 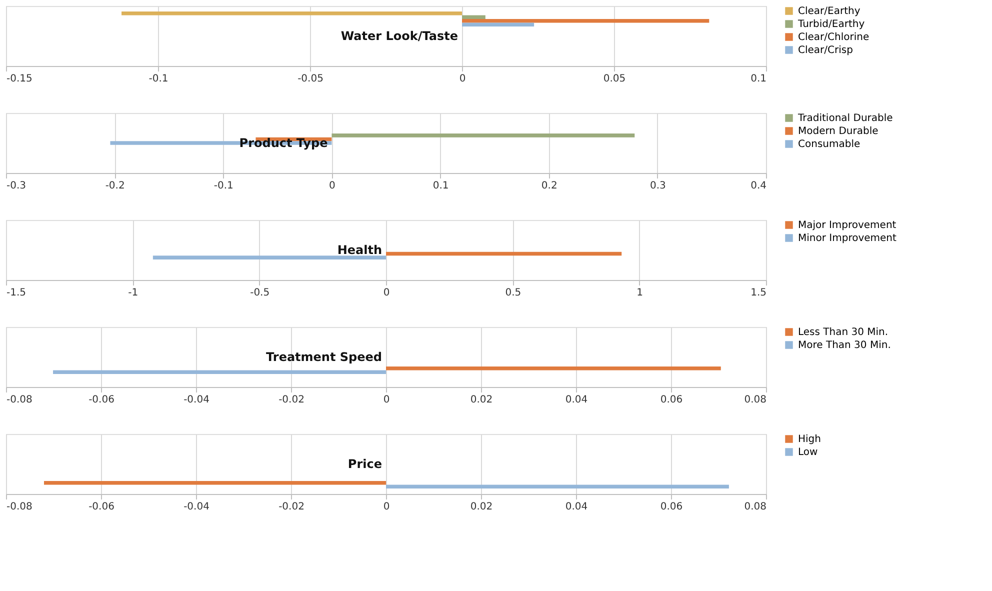 What do you see at coordinates (513, 293) in the screenshot?
I see `x-tick-label: 0.5` at bounding box center [513, 293].